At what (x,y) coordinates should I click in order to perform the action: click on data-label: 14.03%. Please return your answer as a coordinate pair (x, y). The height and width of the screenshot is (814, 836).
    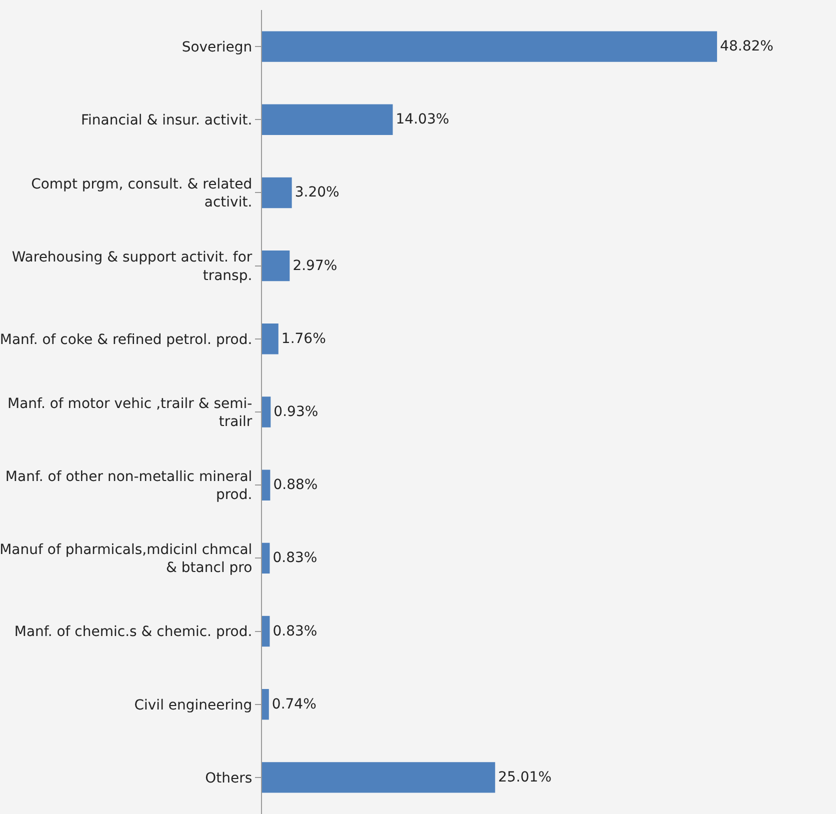
    Looking at the image, I should click on (423, 120).